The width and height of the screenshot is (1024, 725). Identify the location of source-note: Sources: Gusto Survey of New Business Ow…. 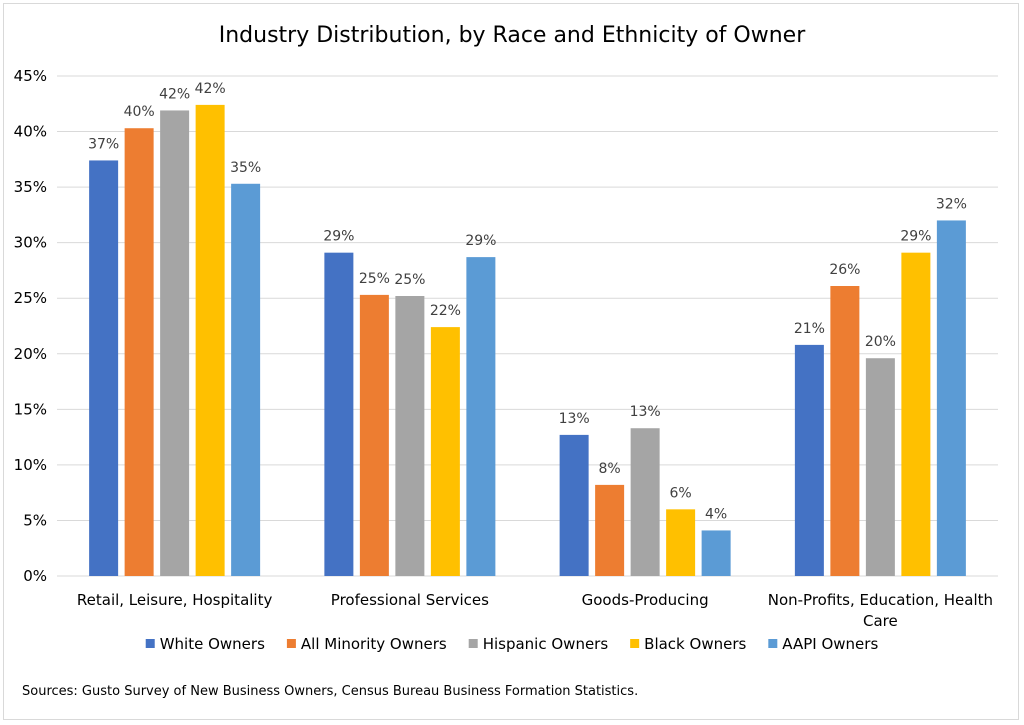
(330, 691).